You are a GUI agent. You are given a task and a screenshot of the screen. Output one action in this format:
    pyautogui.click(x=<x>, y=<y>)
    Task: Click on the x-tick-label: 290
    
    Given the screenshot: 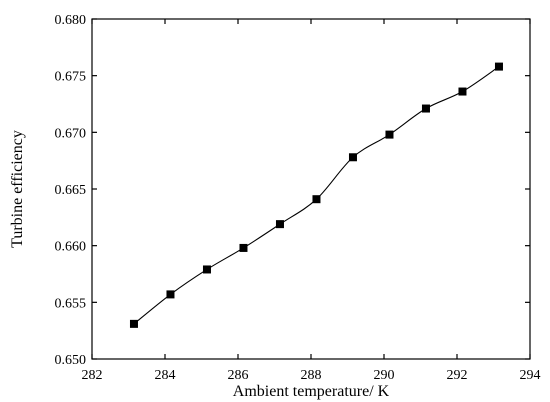 What is the action you would take?
    pyautogui.click(x=384, y=375)
    